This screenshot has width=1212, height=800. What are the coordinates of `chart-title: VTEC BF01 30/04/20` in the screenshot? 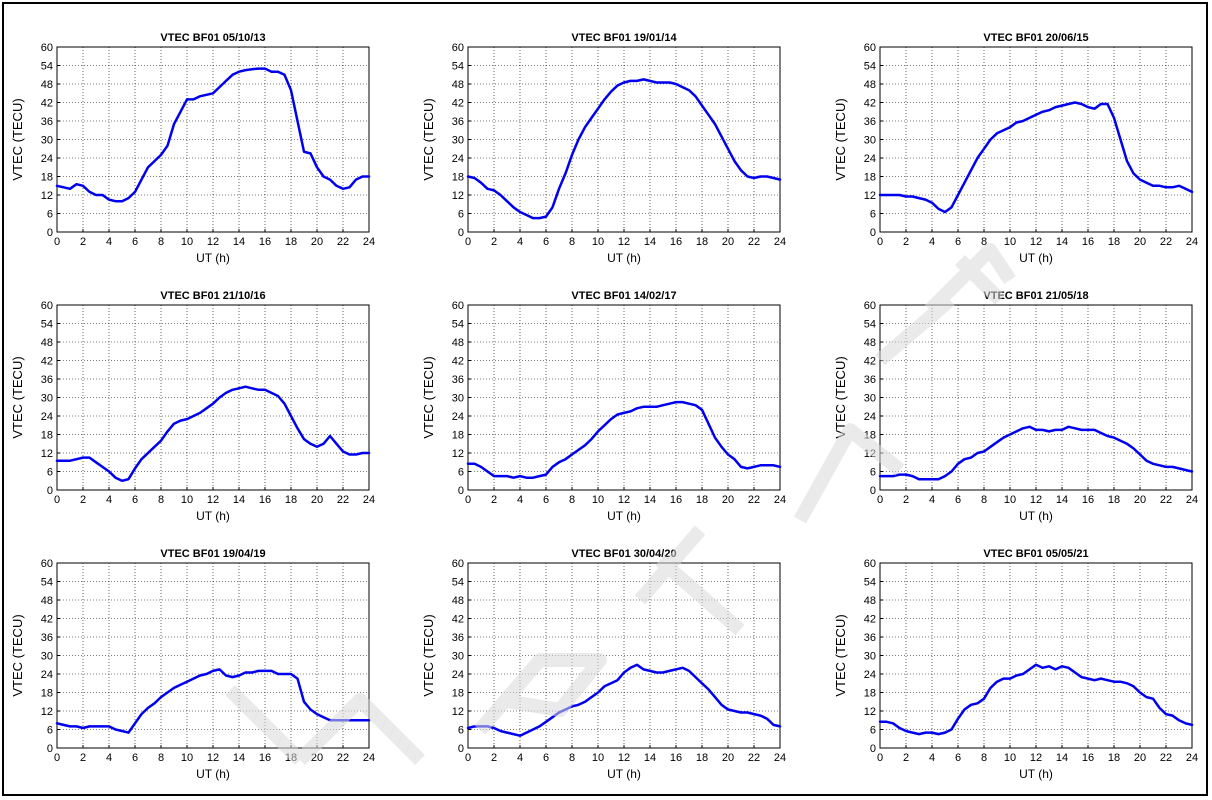 It's located at (623, 554).